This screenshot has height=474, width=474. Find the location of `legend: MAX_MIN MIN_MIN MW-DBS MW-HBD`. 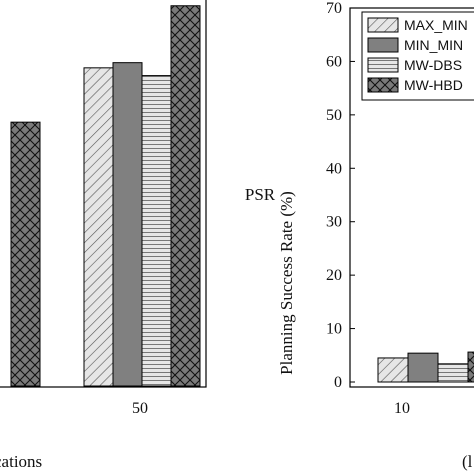

legend: MAX_MIN MIN_MIN MW-DBS MW-HBD is located at coordinates (417, 56).